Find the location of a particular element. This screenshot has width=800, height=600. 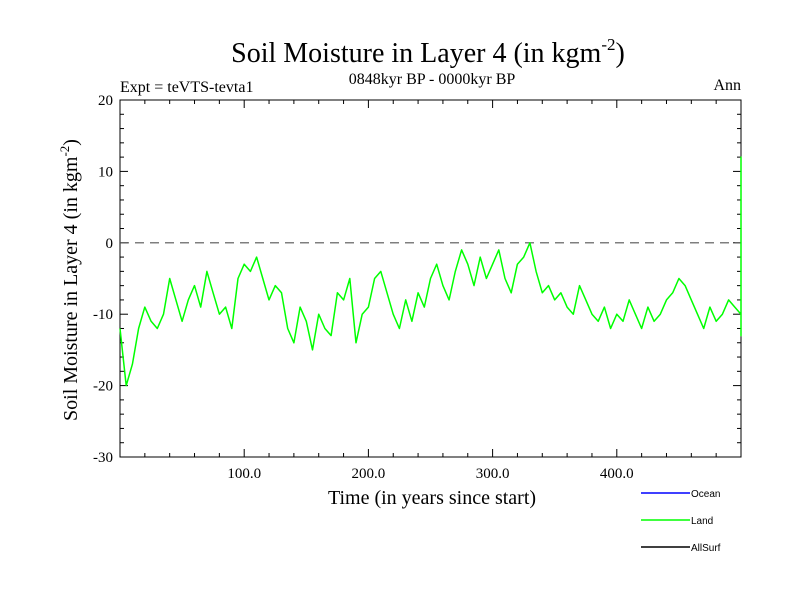

chart-title-close: ) is located at coordinates (620, 53).